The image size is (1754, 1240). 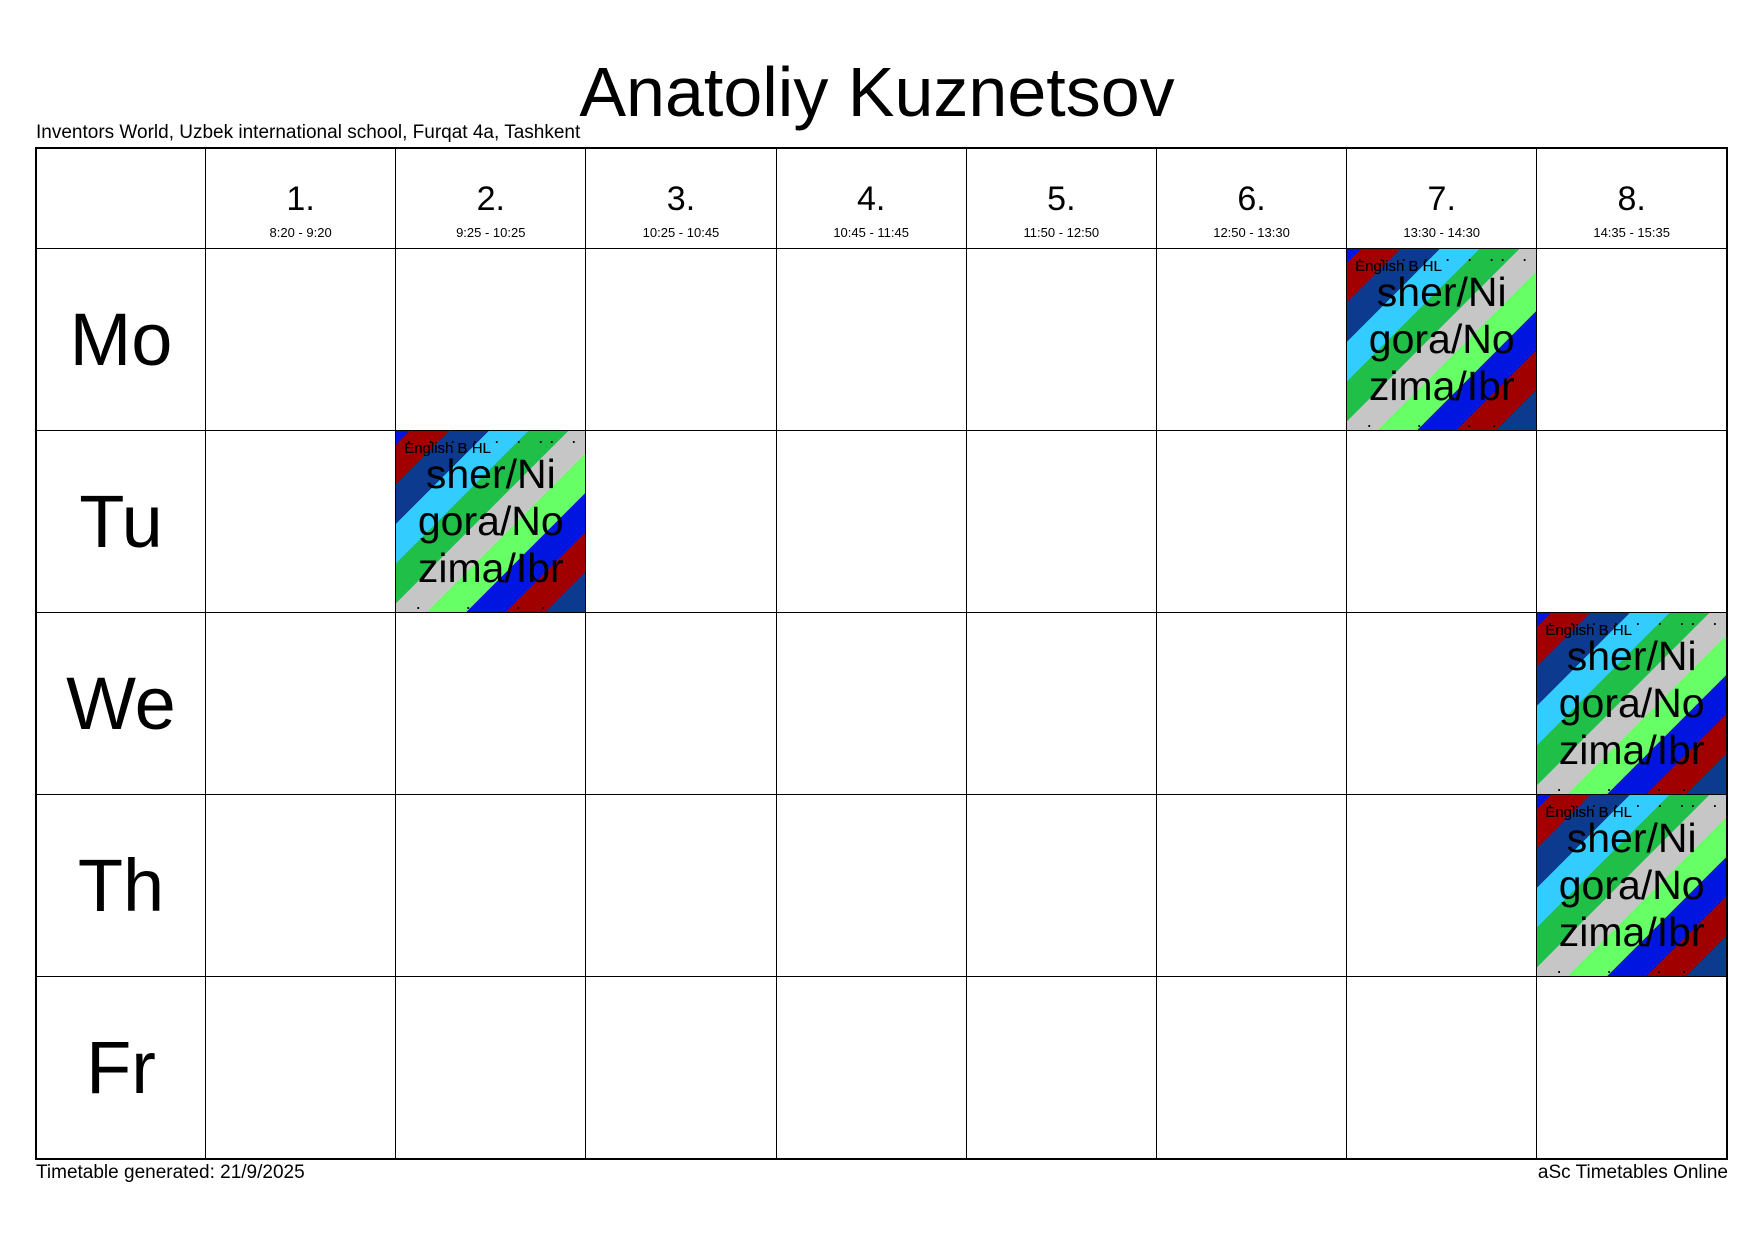 I want to click on period-time: 12:50 - 13:30, so click(x=1251, y=232).